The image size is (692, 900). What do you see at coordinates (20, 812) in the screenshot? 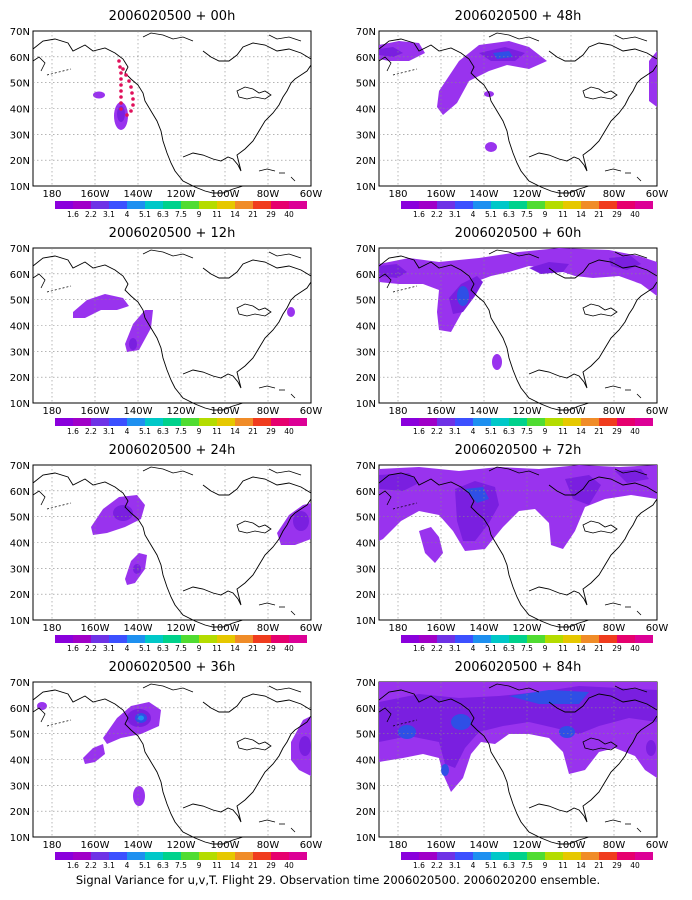
I see `svg-text: 20N` at bounding box center [20, 812].